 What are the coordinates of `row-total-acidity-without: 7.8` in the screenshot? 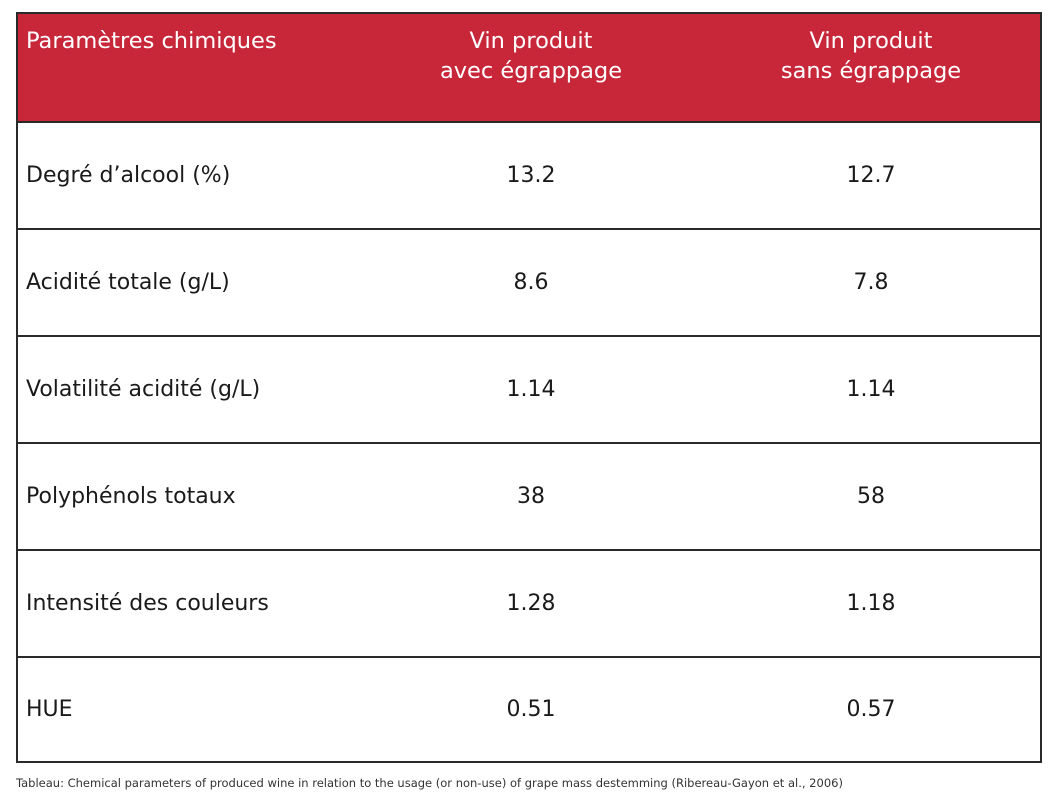 It's located at (871, 281).